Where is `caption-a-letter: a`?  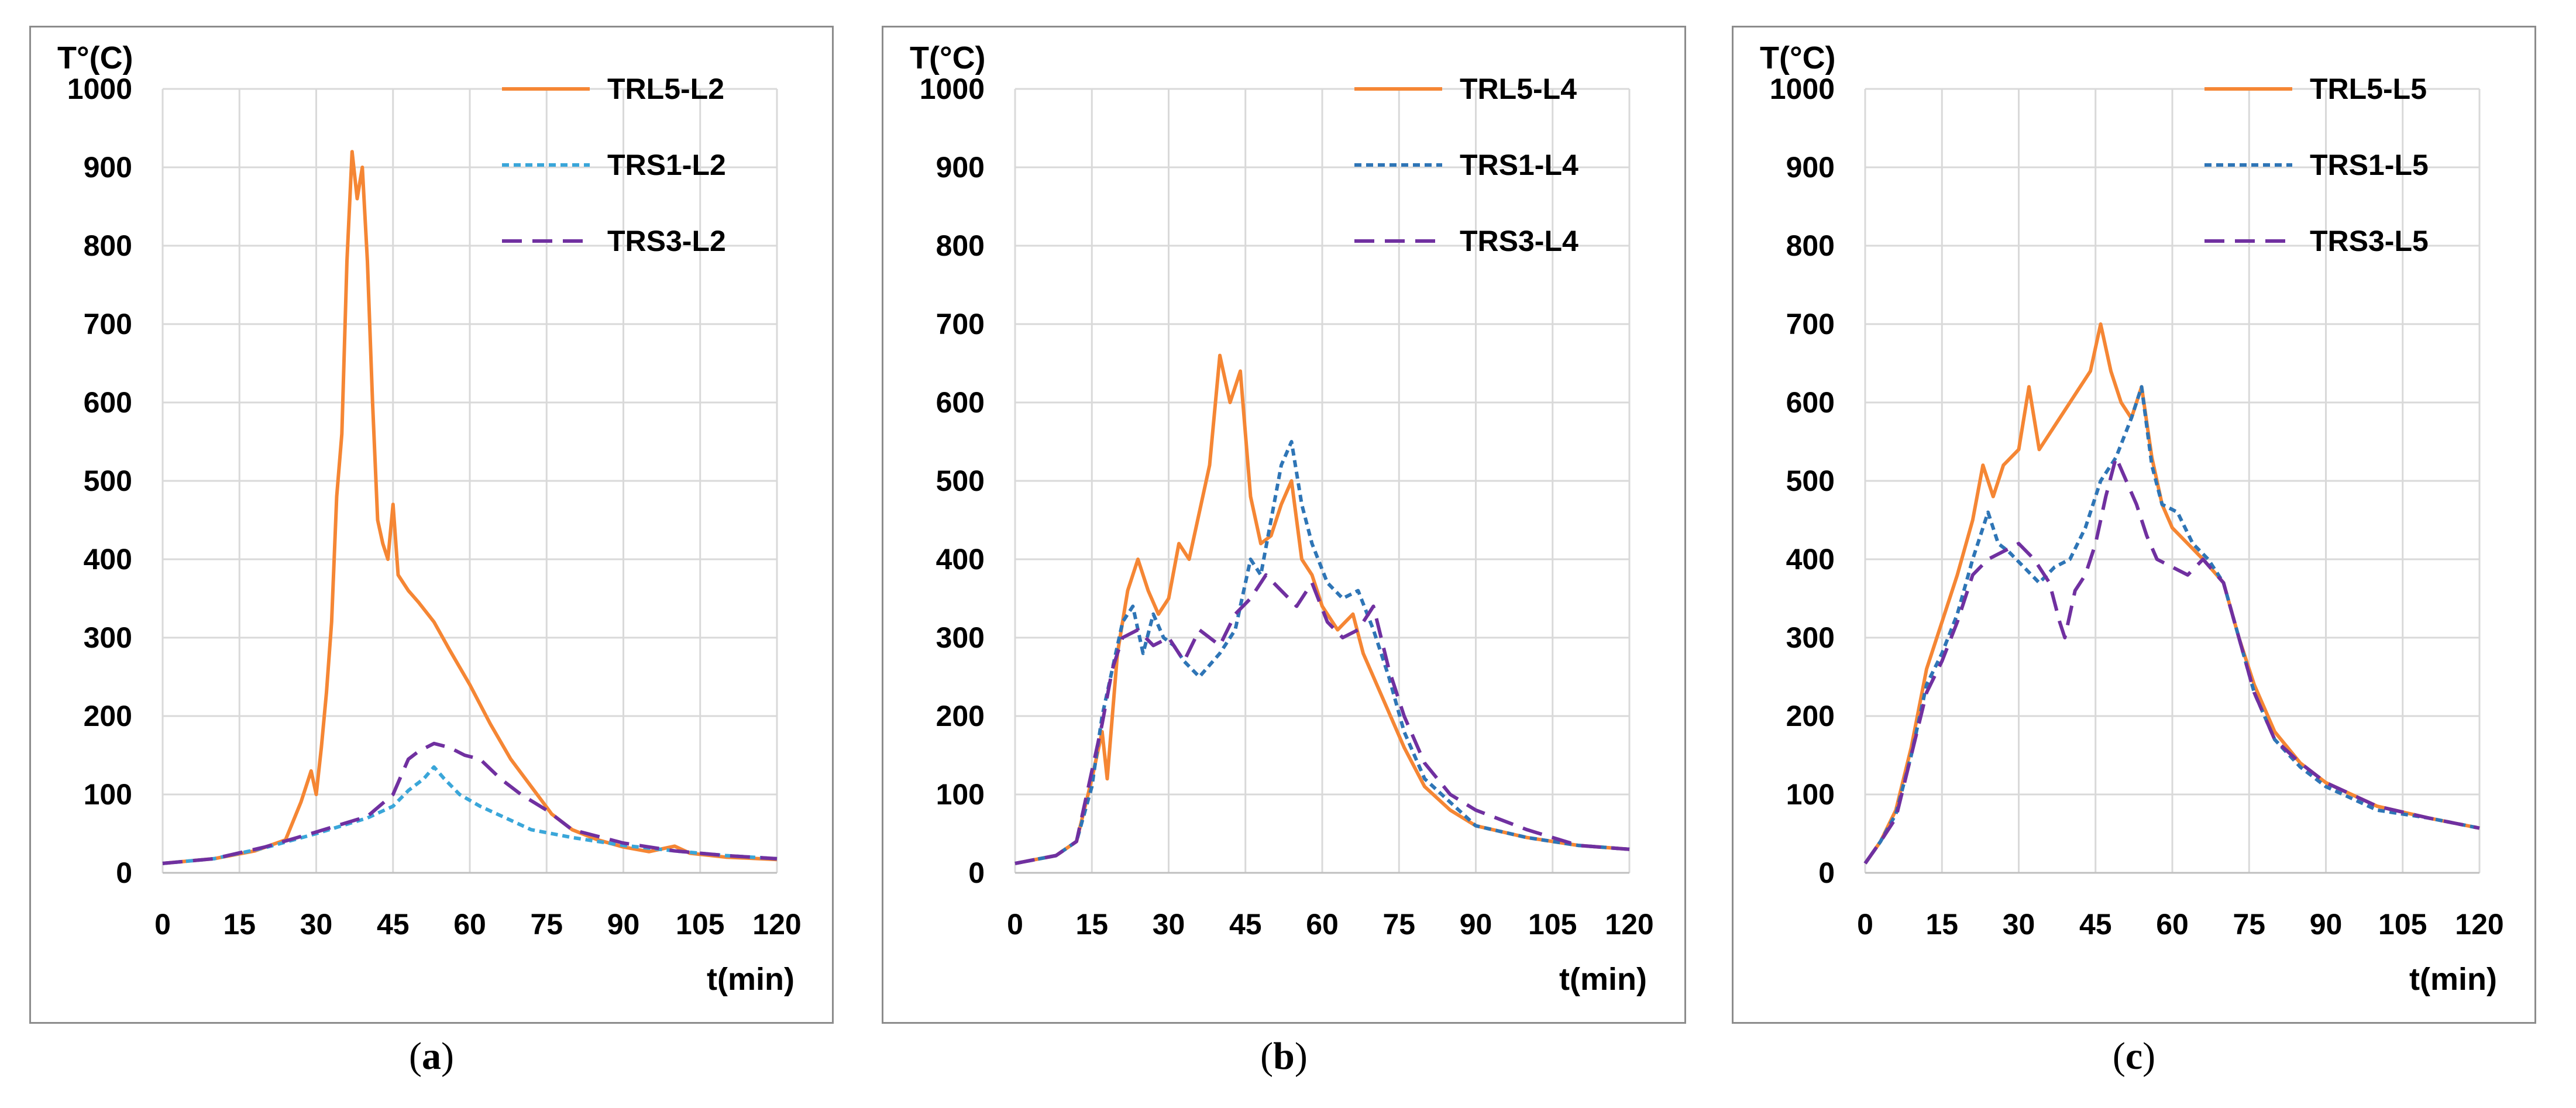
caption-a-letter: a is located at coordinates (432, 1056).